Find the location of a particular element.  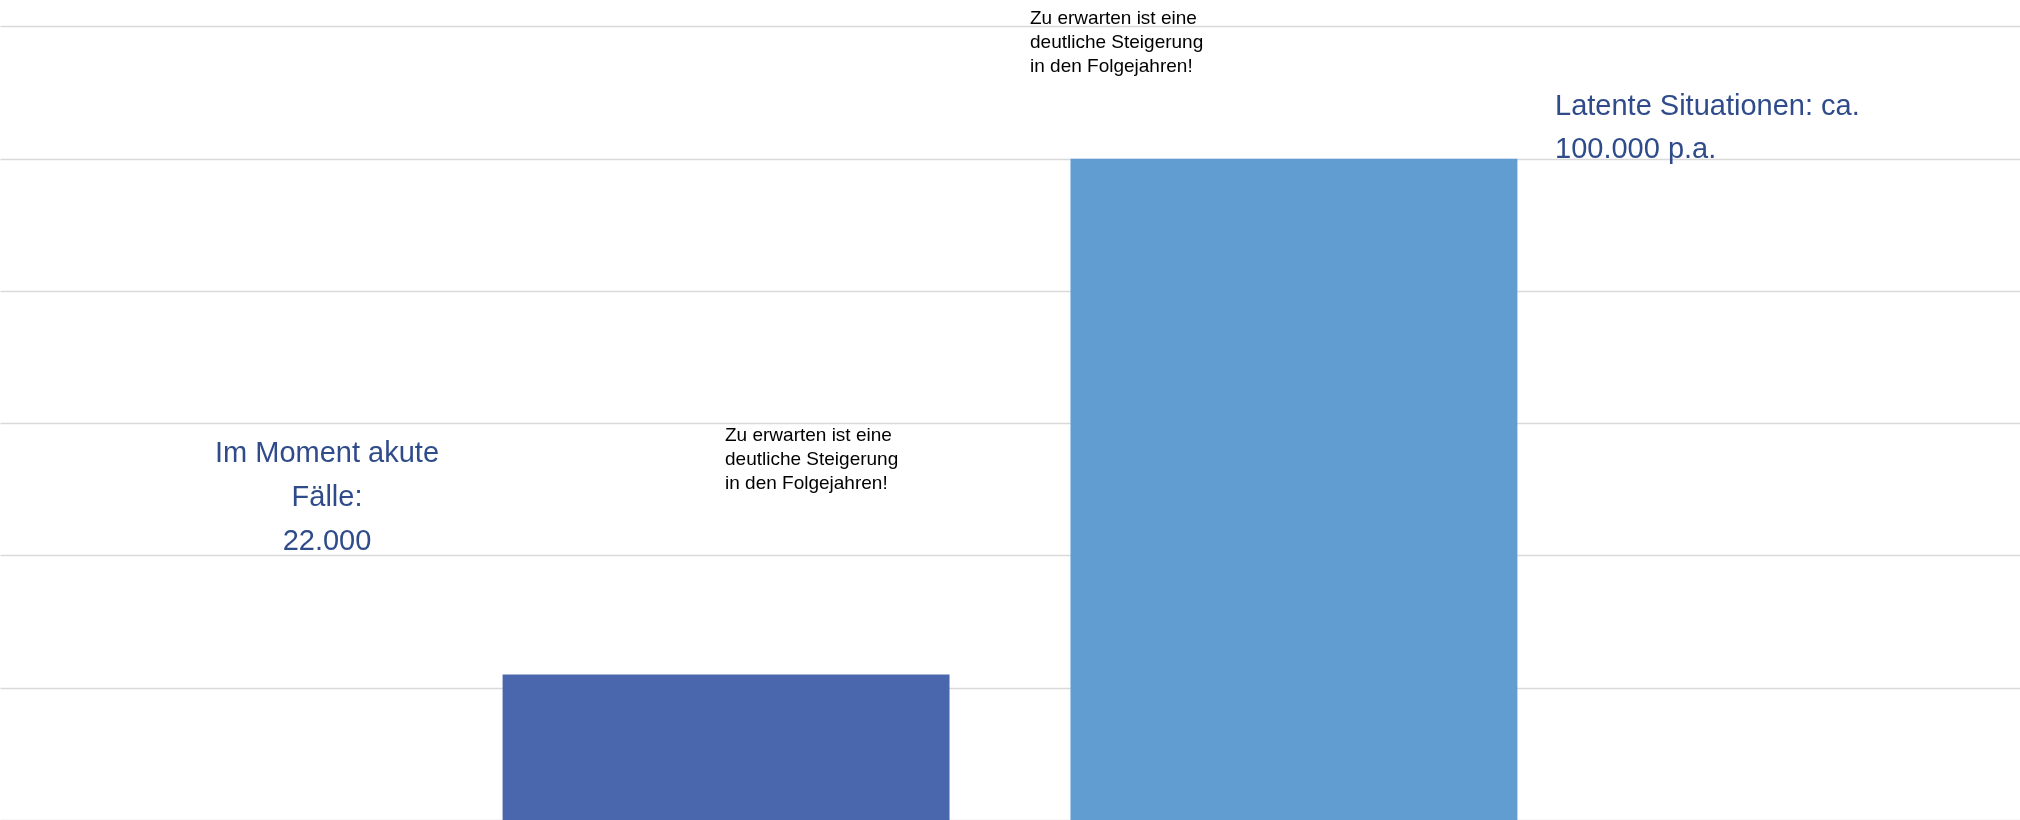

annotation: Im Moment akute Fälle: 22.000 is located at coordinates (327, 496).